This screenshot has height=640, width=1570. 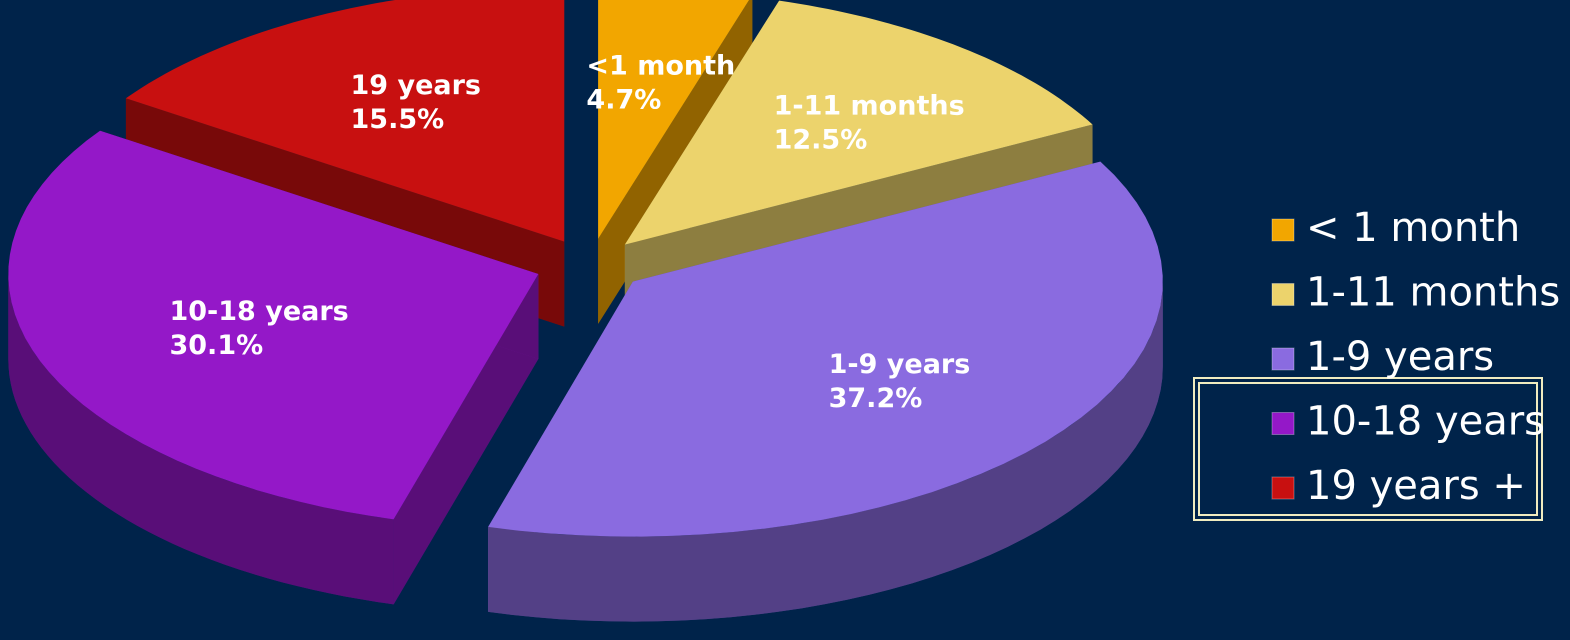 What do you see at coordinates (398, 119) in the screenshot?
I see `value-label: 15.5%` at bounding box center [398, 119].